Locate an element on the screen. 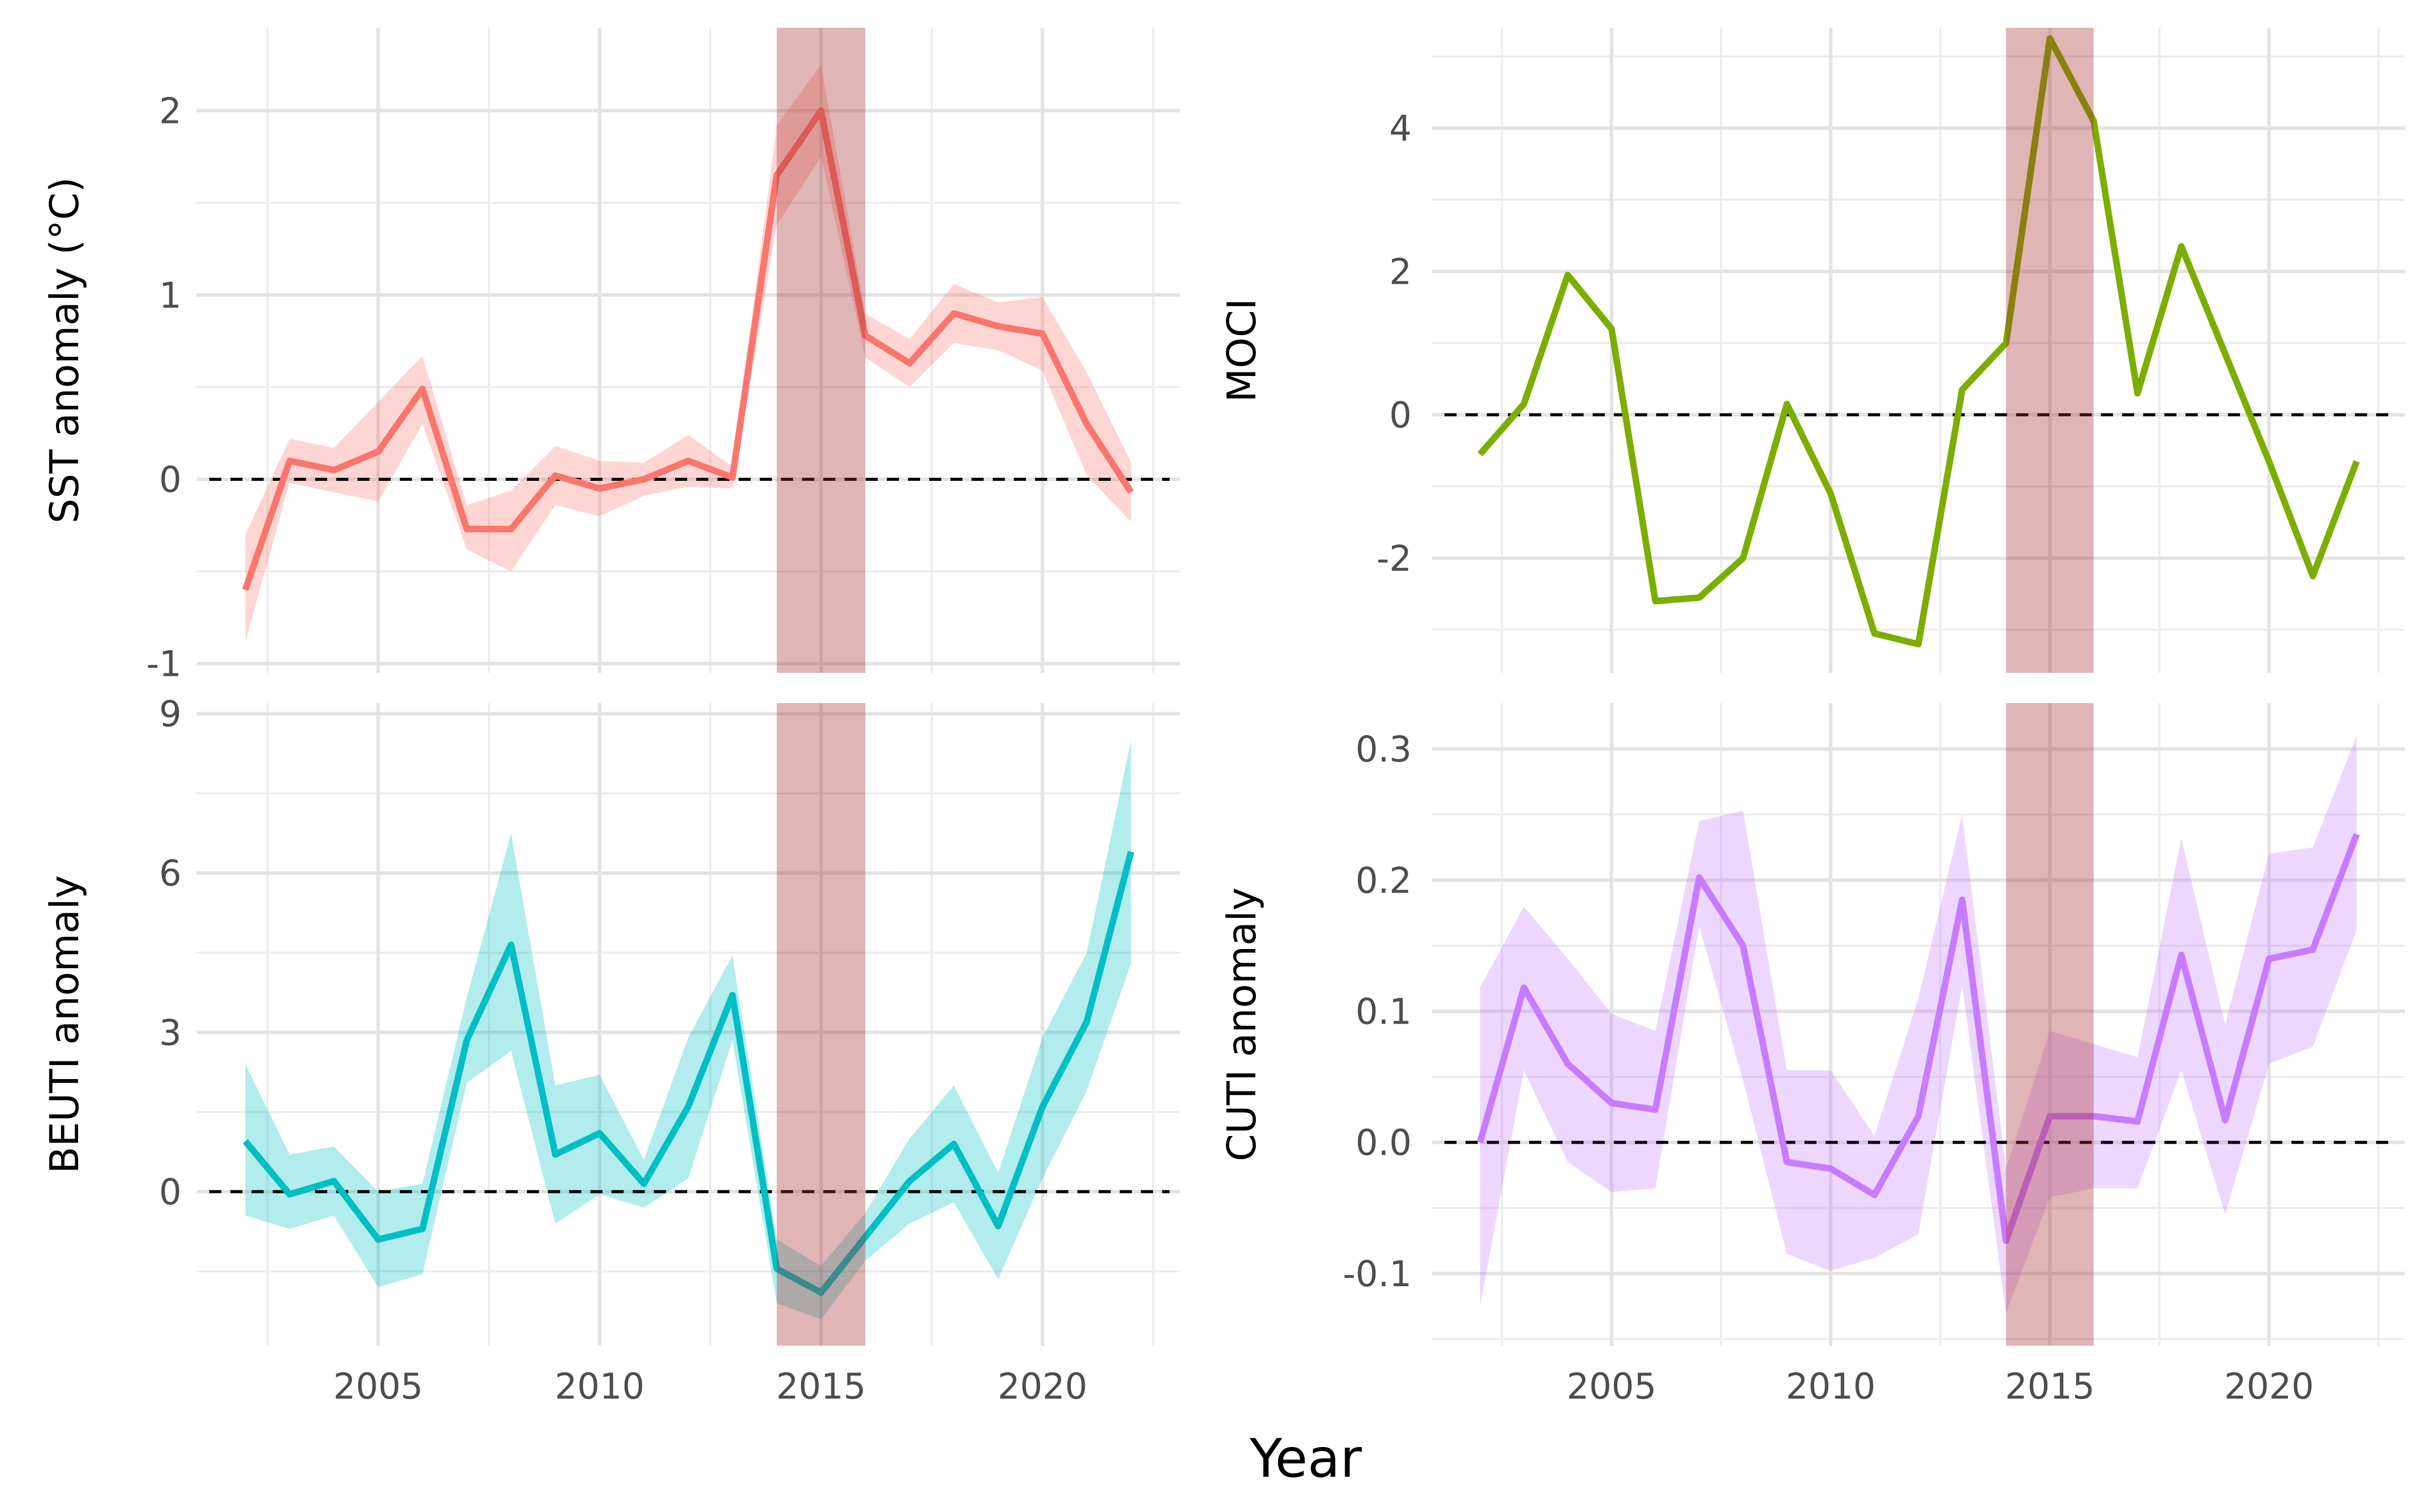 The width and height of the screenshot is (2420, 1512). y-tick-label: 0.1 is located at coordinates (1384, 1012).